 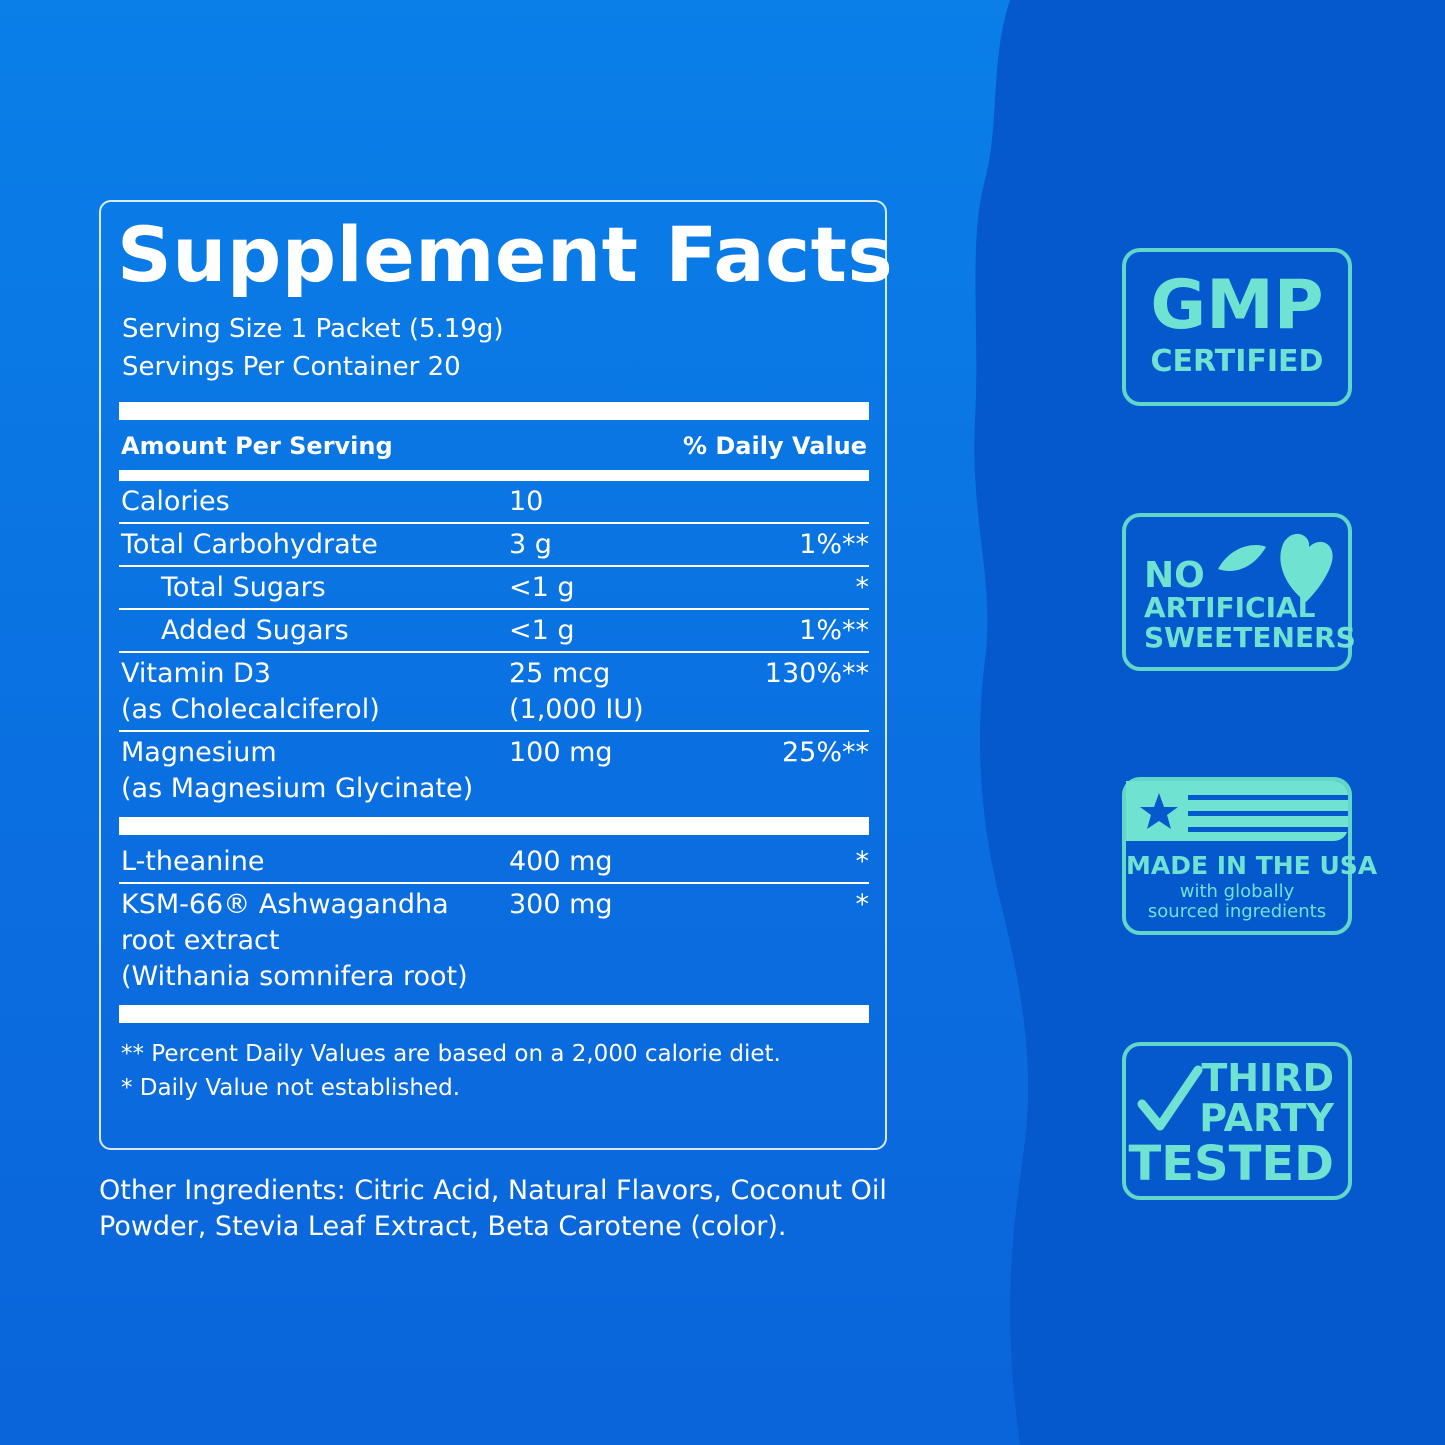 I want to click on table-header: Amount Per Serving % Daily Value, so click(x=494, y=445).